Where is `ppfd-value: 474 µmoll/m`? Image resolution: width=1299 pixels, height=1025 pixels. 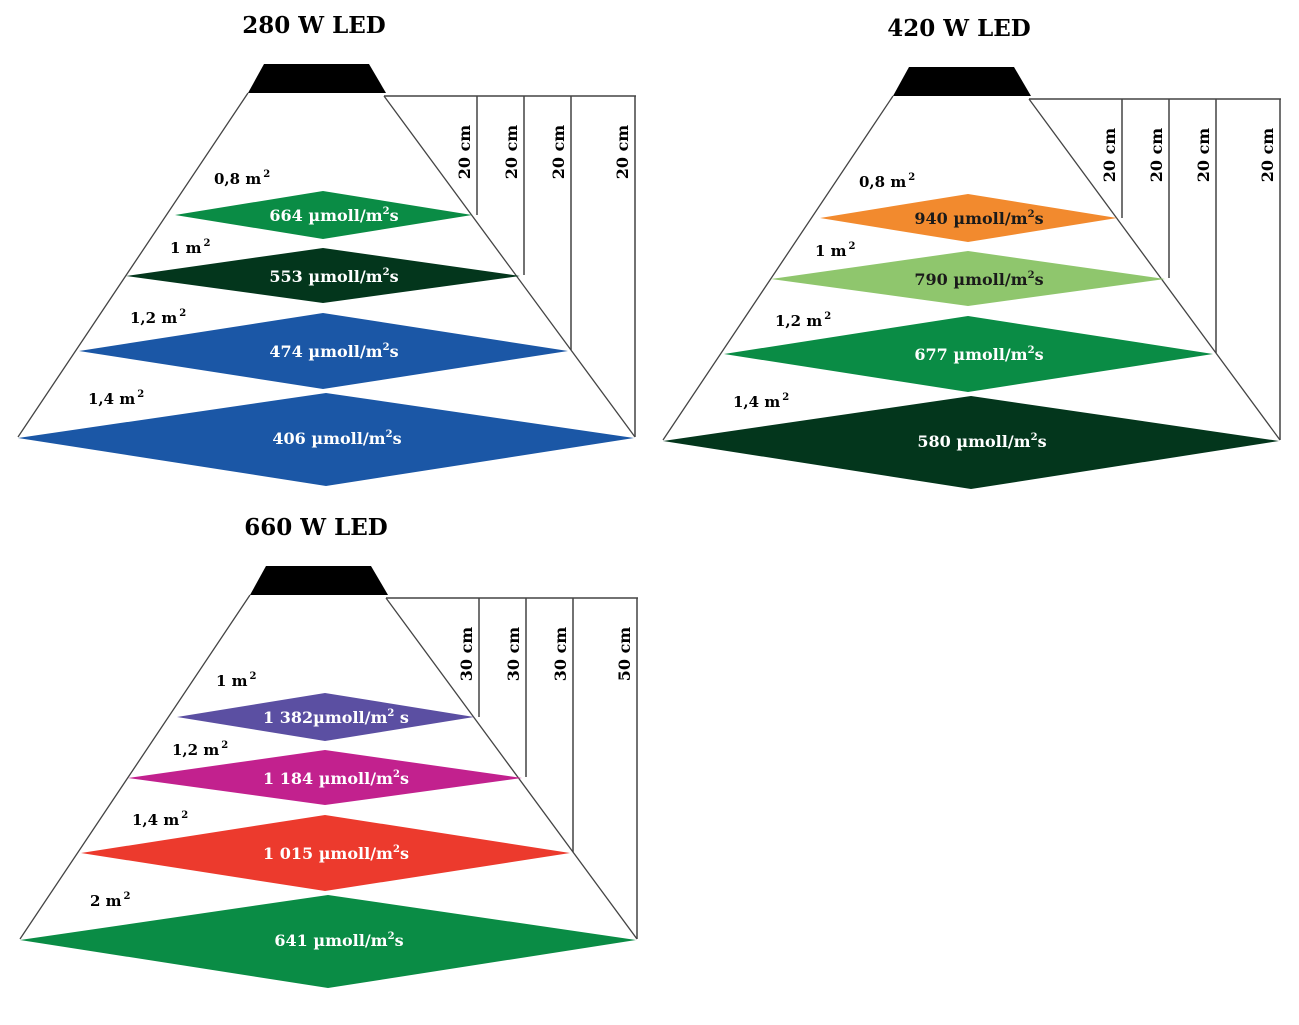 ppfd-value: 474 µmoll/m is located at coordinates (325, 351).